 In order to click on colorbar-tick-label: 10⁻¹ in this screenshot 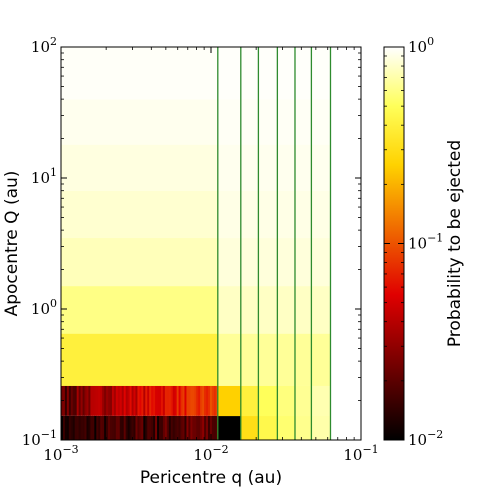, I will do `click(425, 242)`.